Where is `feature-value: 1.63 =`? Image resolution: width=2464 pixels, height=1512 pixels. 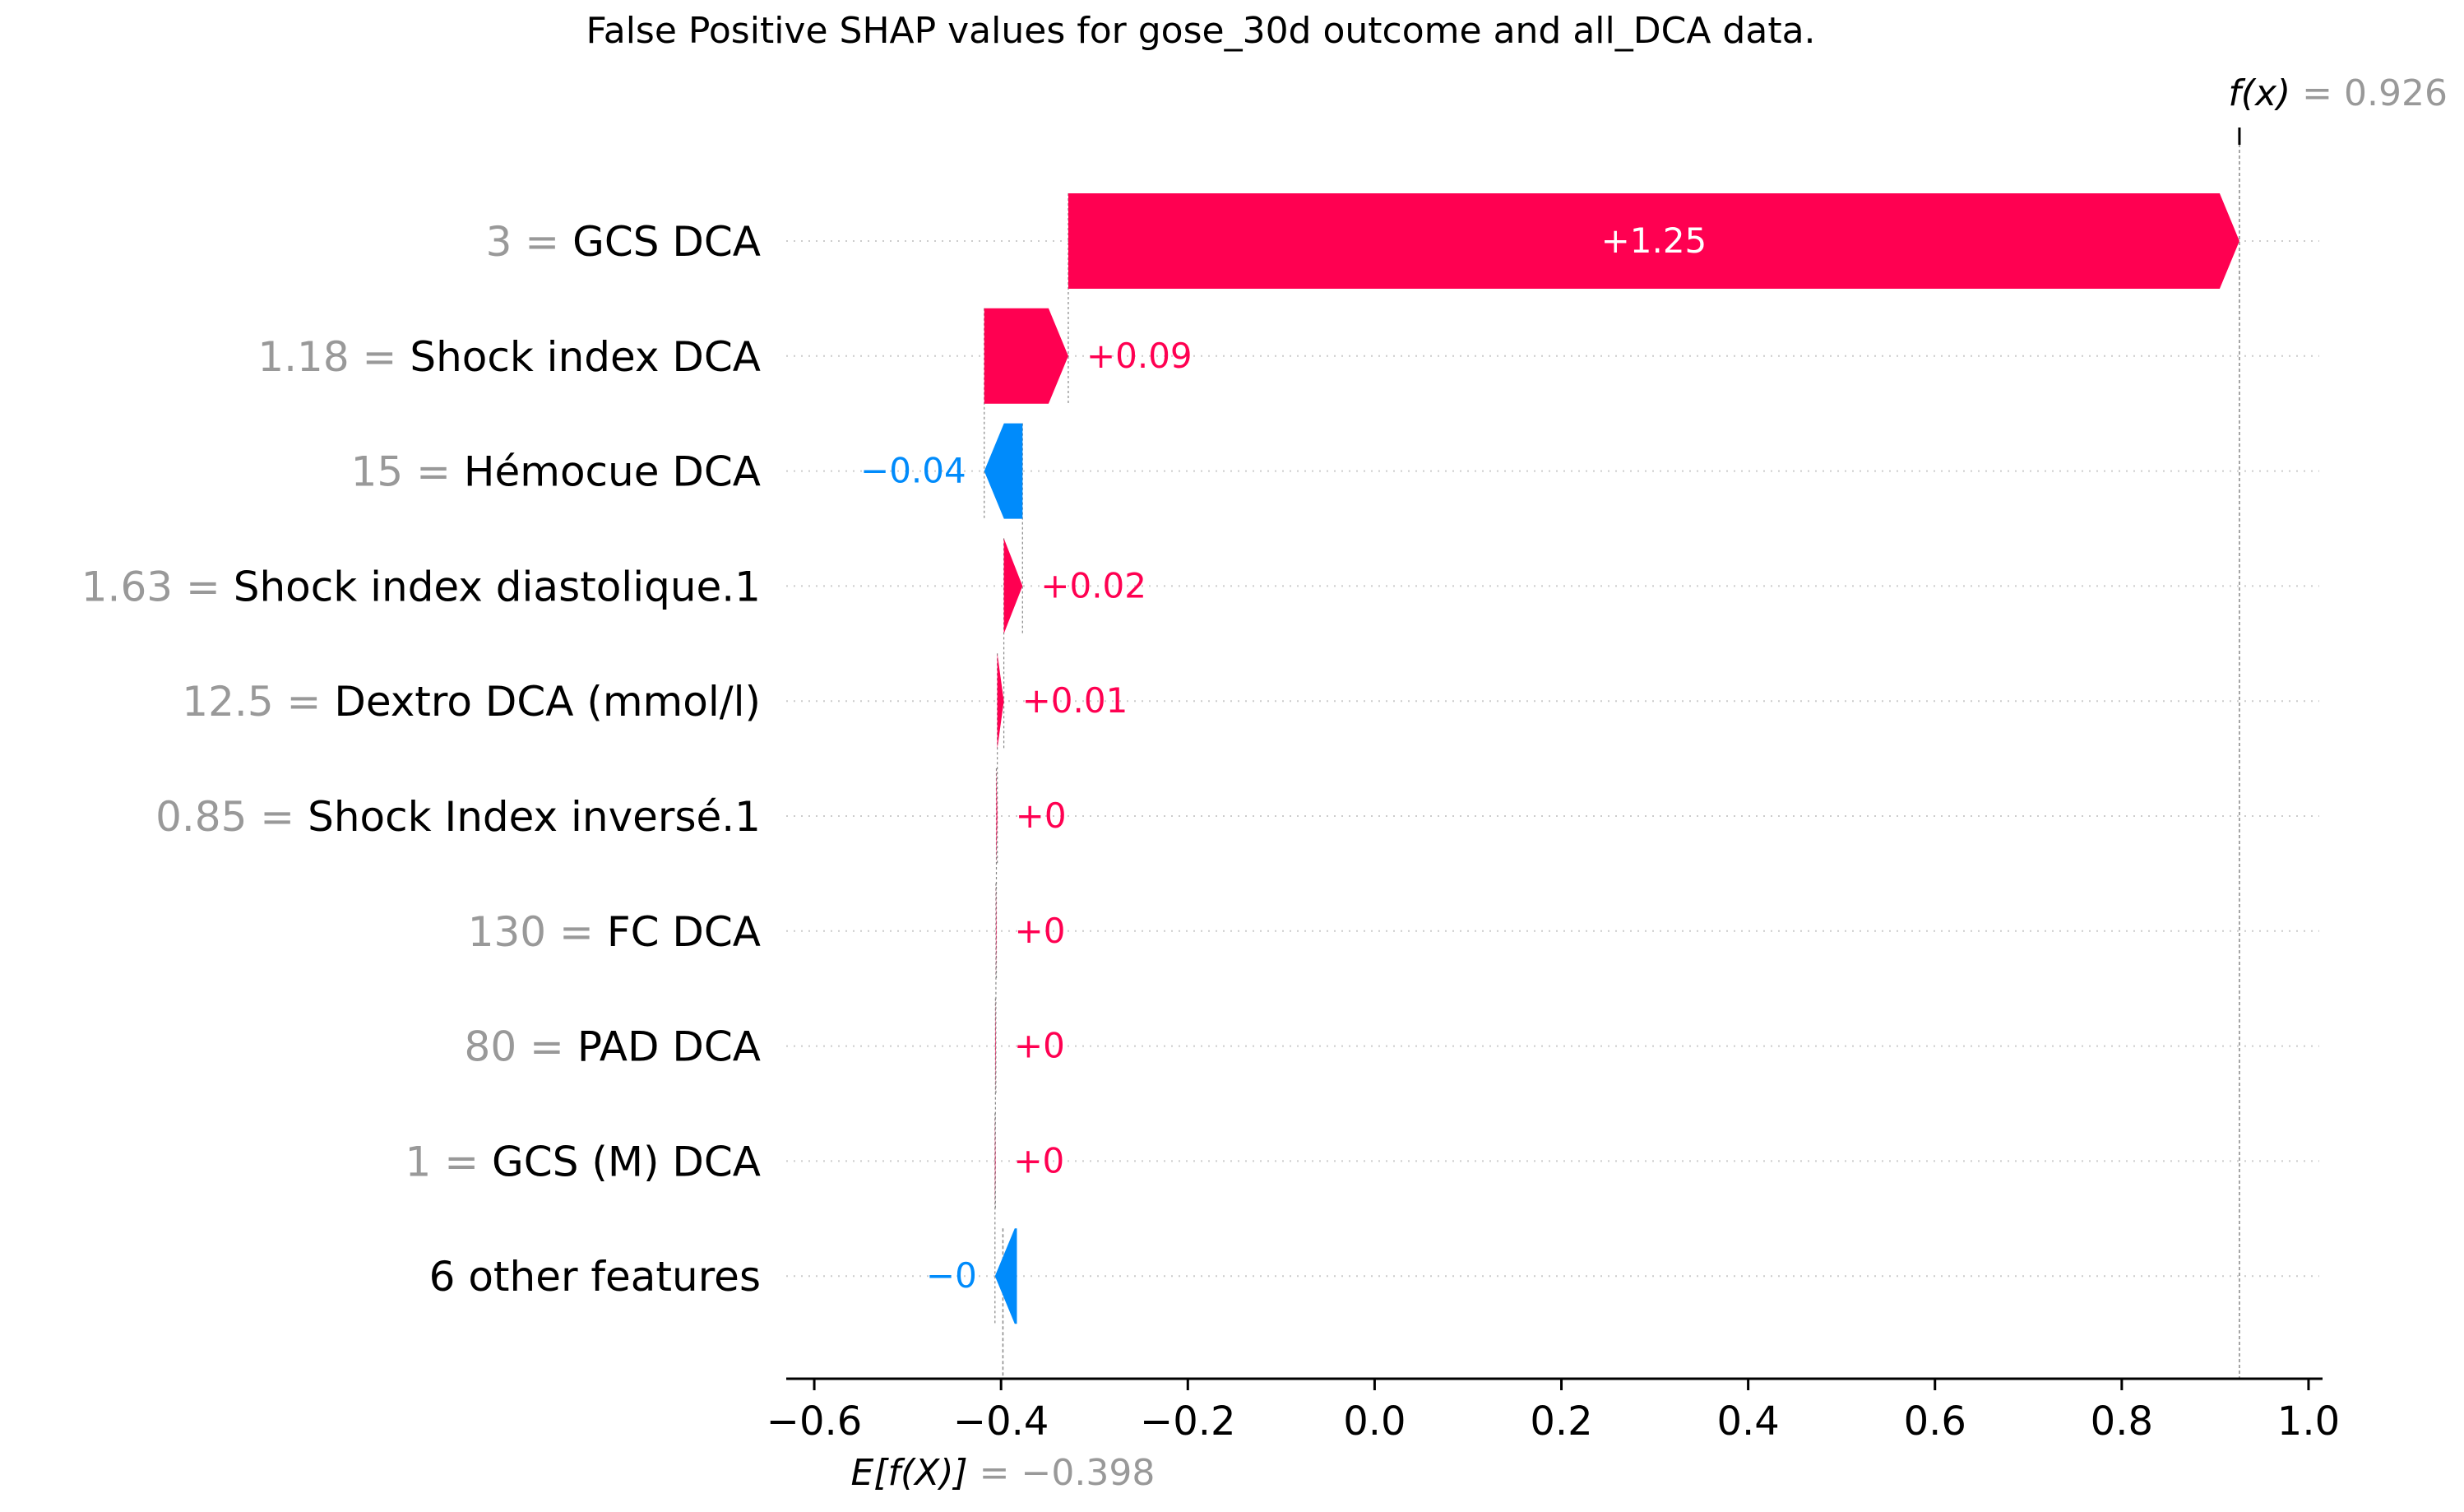
feature-value: 1.63 = is located at coordinates (157, 586).